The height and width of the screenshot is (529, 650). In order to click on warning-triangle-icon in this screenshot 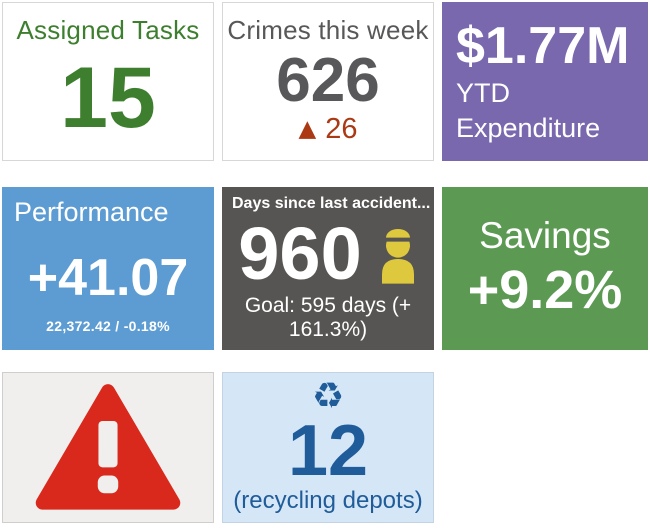, I will do `click(108, 448)`.